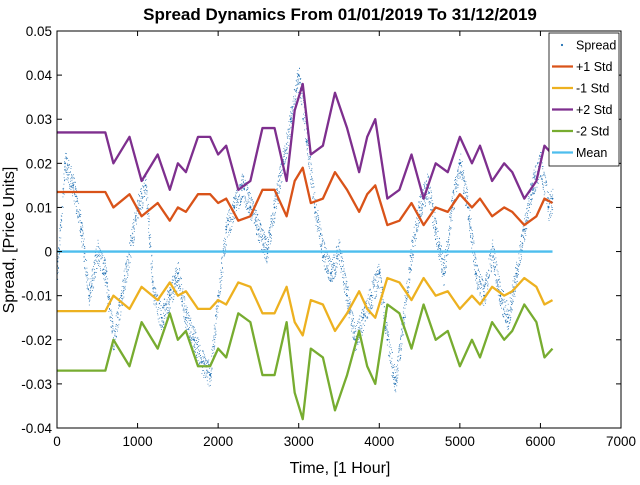 Image resolution: width=640 pixels, height=485 pixels. I want to click on spread-point, so click(363, 317).